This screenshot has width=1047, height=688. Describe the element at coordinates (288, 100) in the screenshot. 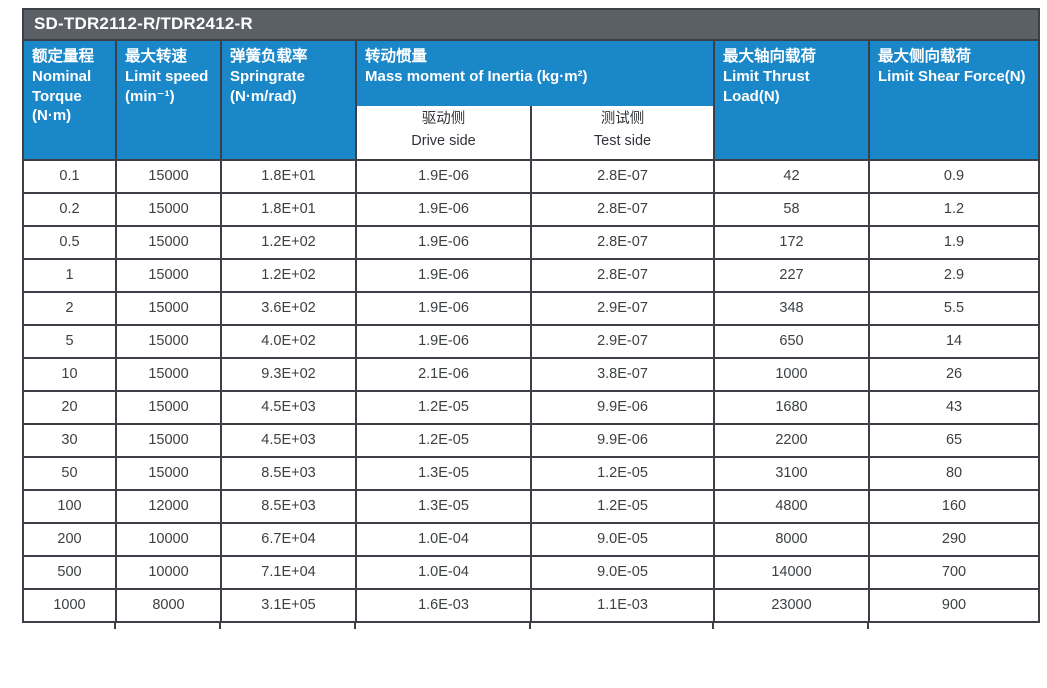

I see `column-header-springrate: 弹簧负载率 Springrate (N·m/rad)` at that location.